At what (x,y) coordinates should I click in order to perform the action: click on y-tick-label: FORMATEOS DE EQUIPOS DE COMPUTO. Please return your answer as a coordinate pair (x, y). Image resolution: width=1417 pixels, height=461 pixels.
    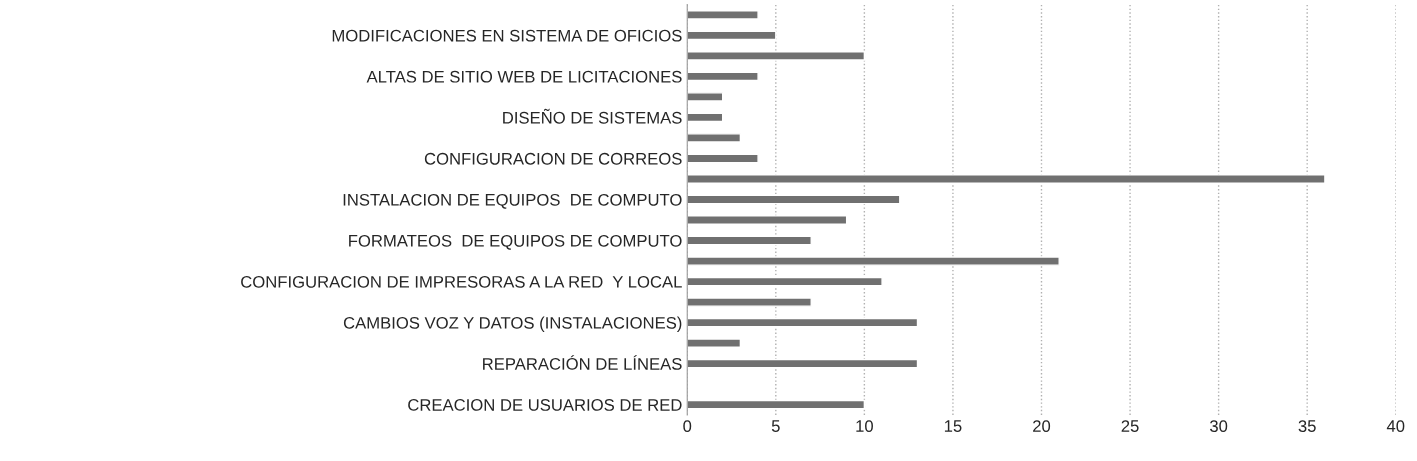
    Looking at the image, I should click on (515, 242).